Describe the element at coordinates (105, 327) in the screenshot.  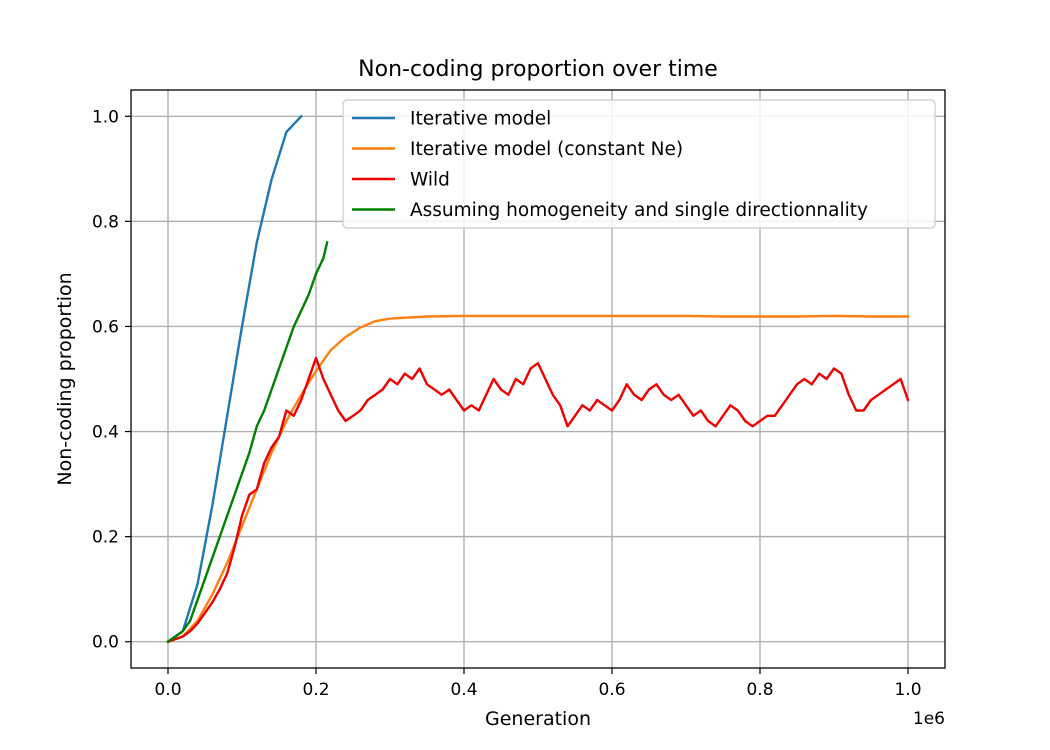
I see `y-tick-label: 0.6` at that location.